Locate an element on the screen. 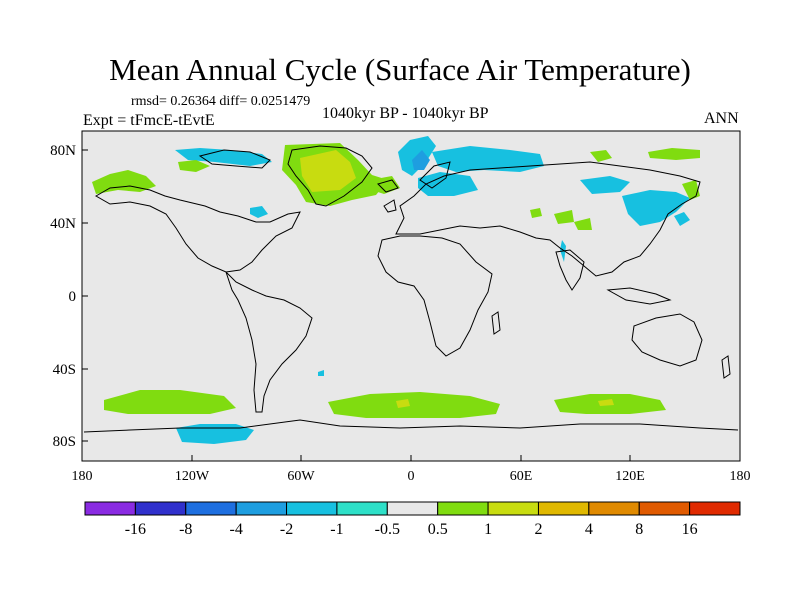 Image resolution: width=800 pixels, height=600 pixels. colorbar-label: 4 is located at coordinates (589, 529).